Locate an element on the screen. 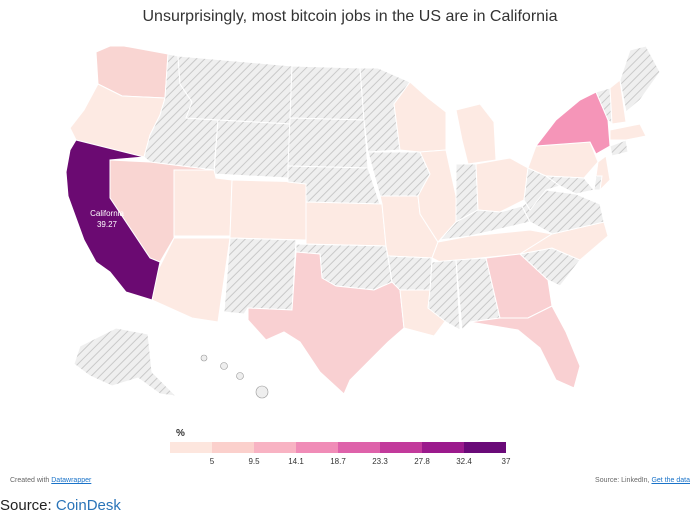 This screenshot has width=700, height=519. color-legend: % 5 9.5 14.1 18.7 23.3 27.8 32.4 37 is located at coordinates (345, 448).